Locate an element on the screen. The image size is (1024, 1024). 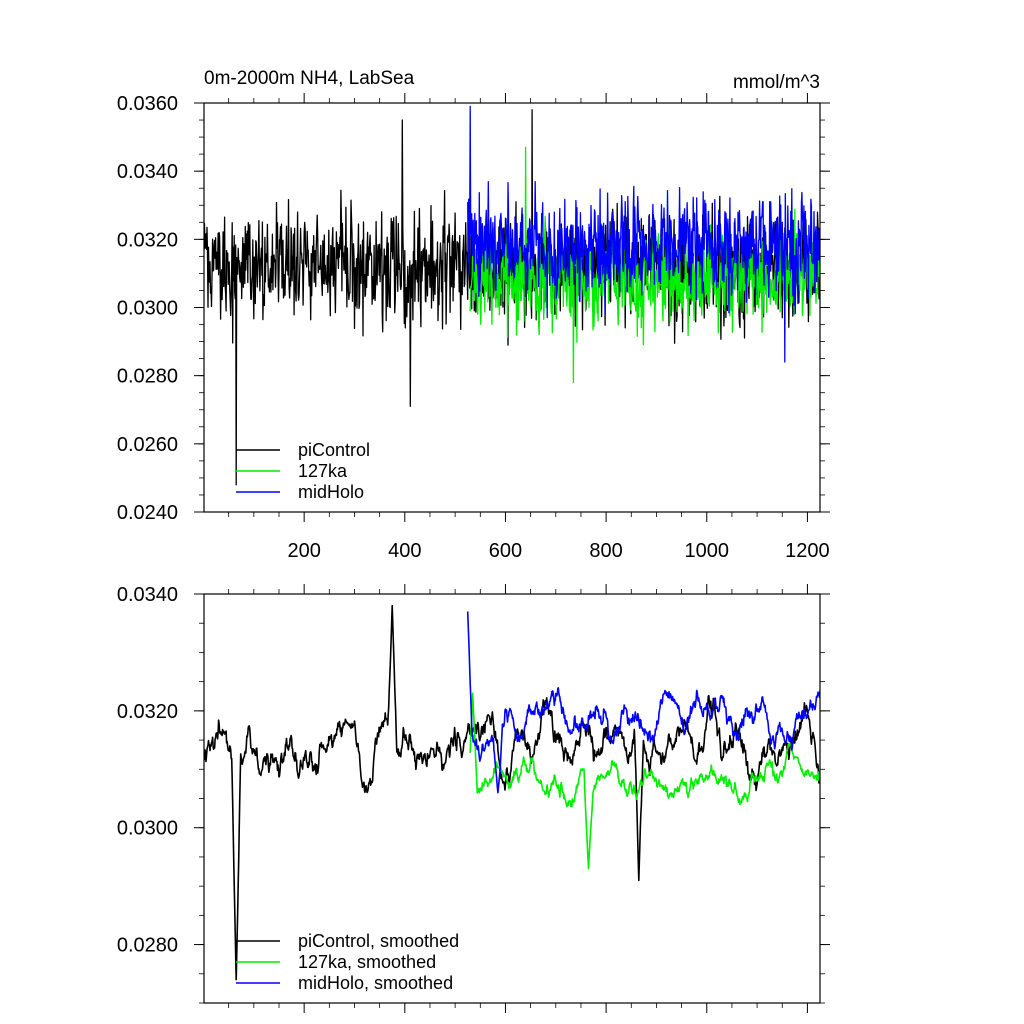
x-tick-label: 1200 is located at coordinates (807, 551).